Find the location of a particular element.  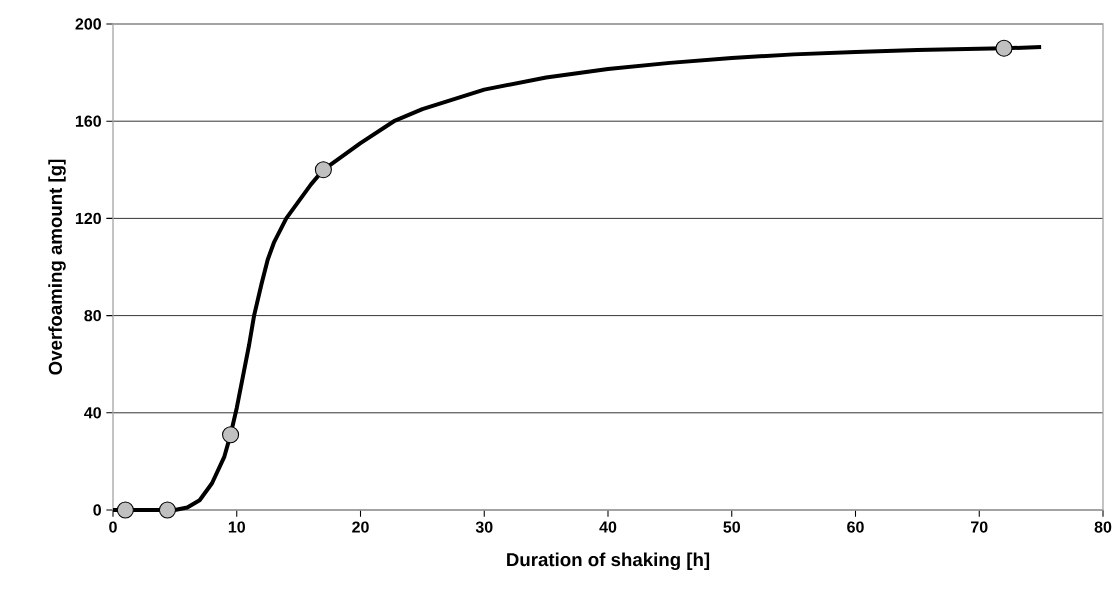

y-tick-label: 160 is located at coordinates (88, 121).